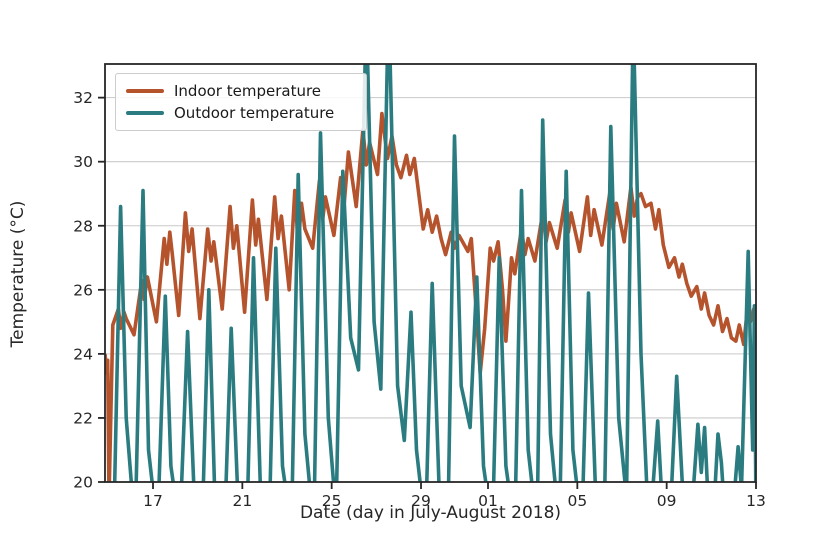  Describe the element at coordinates (83, 98) in the screenshot. I see `y-tick-label: 32` at that location.